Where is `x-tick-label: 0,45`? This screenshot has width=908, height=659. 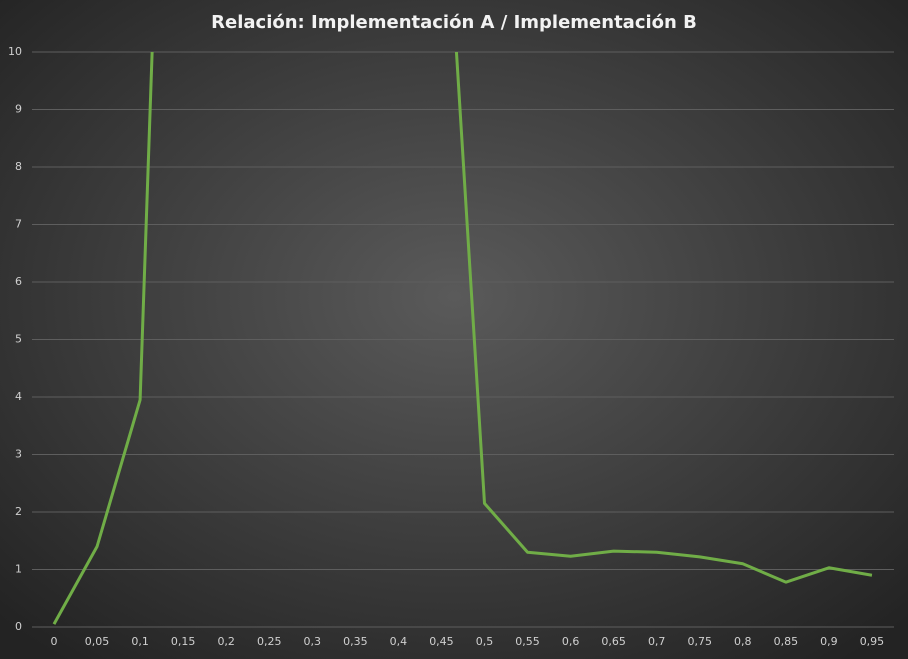 x-tick-label: 0,45 is located at coordinates (441, 641).